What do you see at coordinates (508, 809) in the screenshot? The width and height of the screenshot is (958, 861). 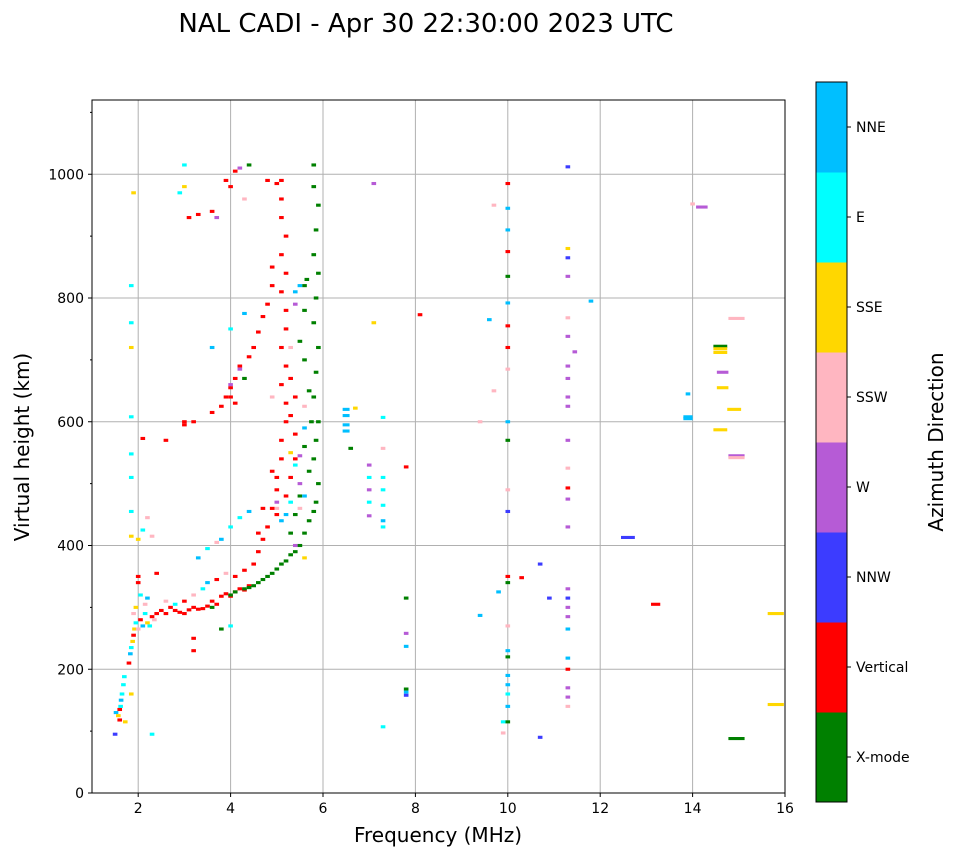 I see `x-tick-label: 10` at bounding box center [508, 809].